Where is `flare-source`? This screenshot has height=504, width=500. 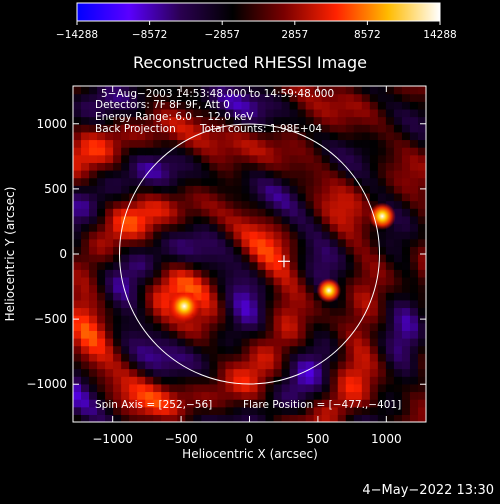 flare-source is located at coordinates (329, 290).